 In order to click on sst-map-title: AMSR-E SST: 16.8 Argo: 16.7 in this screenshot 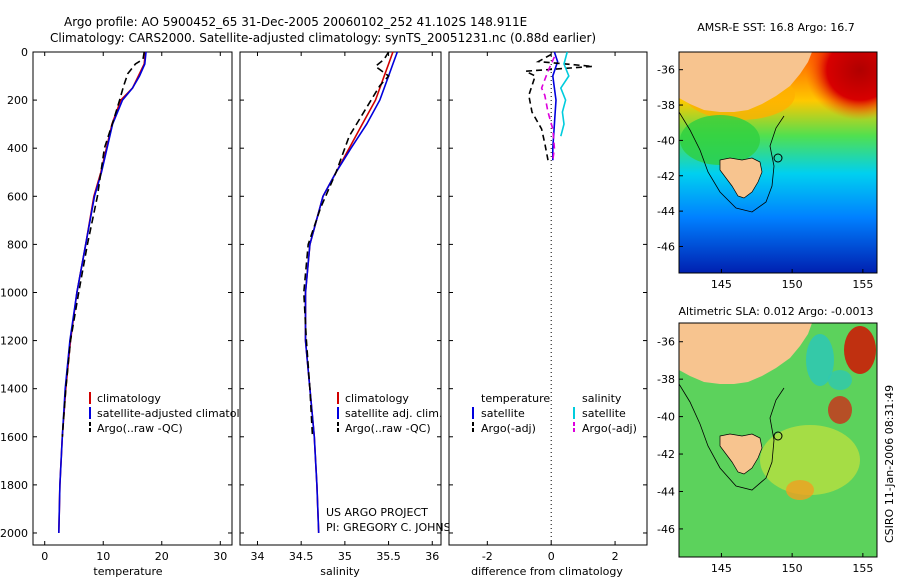, I will do `click(776, 27)`.